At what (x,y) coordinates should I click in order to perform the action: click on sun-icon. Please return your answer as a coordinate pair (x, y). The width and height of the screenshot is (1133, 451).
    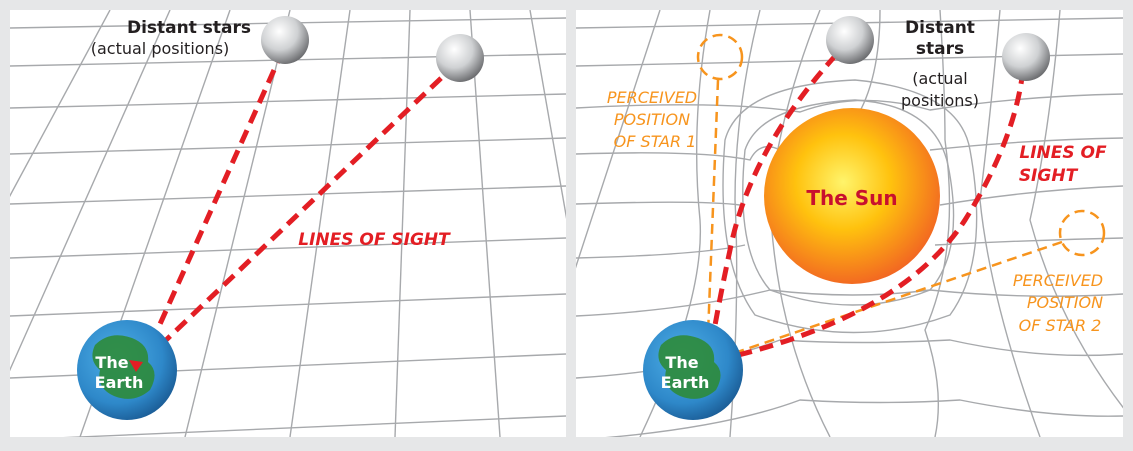
    Looking at the image, I should click on (852, 196).